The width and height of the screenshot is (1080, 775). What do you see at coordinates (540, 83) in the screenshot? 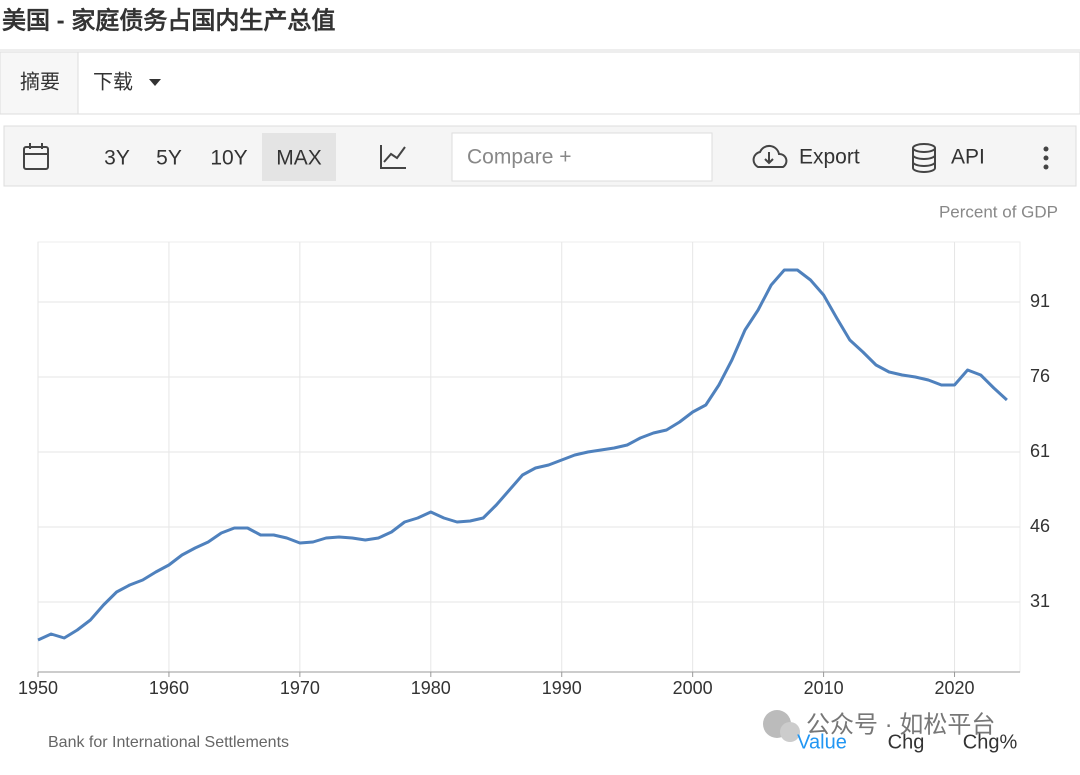
I see `tab-bar` at bounding box center [540, 83].